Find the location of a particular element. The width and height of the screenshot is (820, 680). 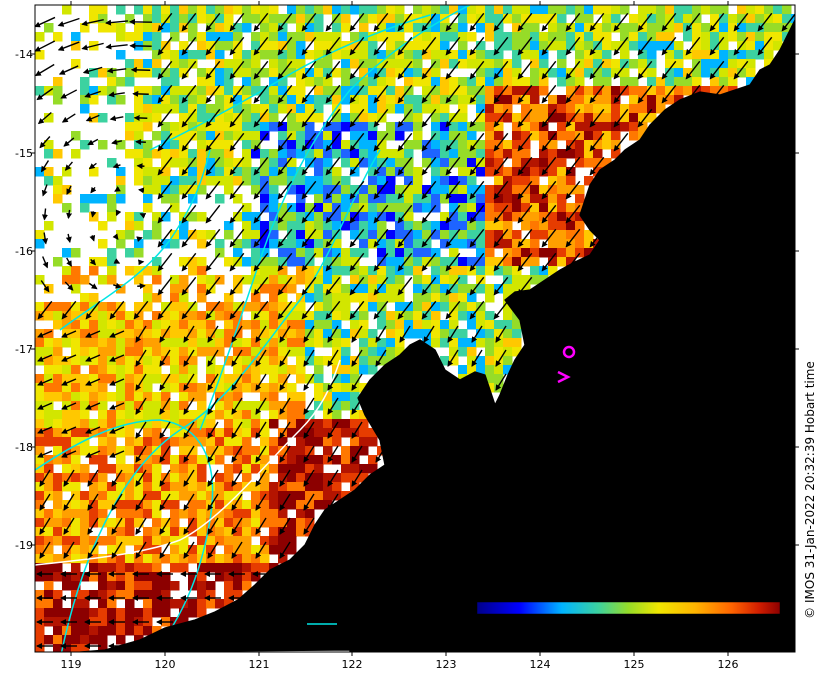

info-line-1: Altimetric sealevel is located at coordinates (709, 253).